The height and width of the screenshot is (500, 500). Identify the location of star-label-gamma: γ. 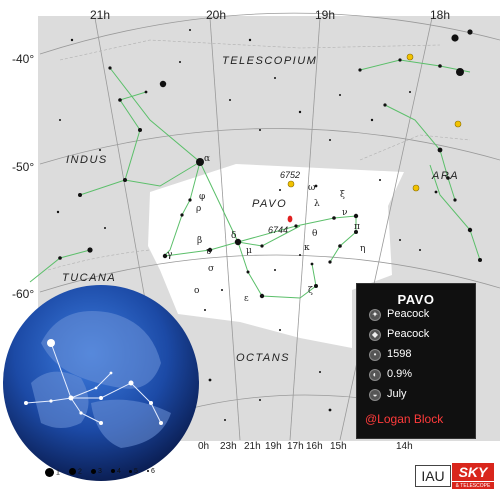
(170, 255).